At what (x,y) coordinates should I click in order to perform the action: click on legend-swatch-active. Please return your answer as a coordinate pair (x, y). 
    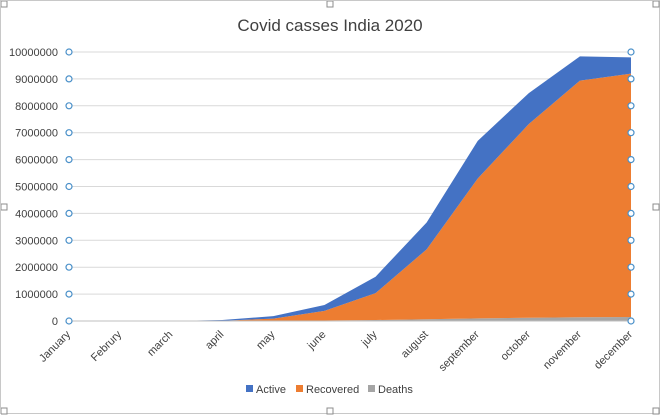
    Looking at the image, I should click on (249, 388).